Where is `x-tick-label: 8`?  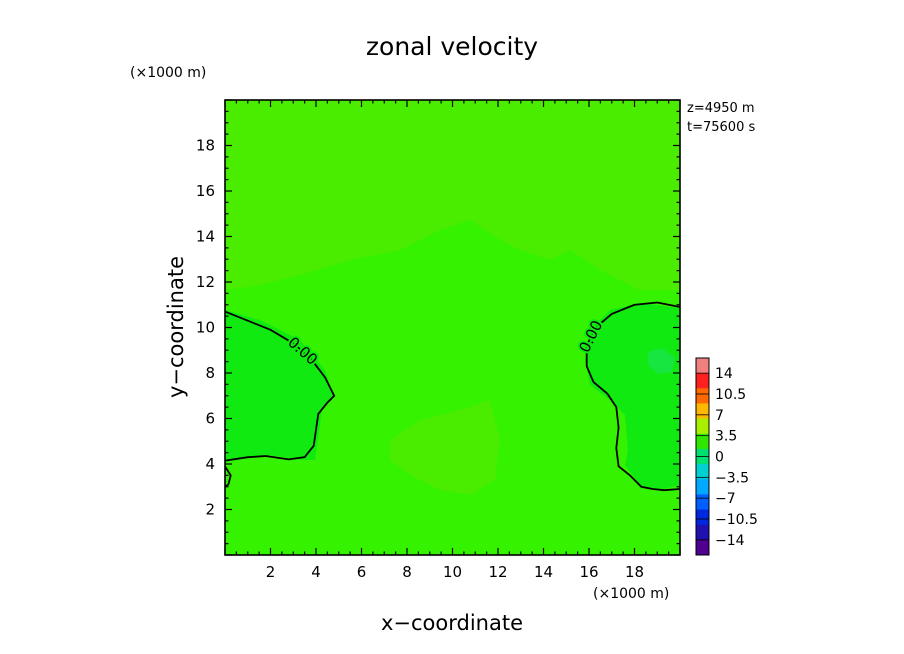 x-tick-label: 8 is located at coordinates (407, 572).